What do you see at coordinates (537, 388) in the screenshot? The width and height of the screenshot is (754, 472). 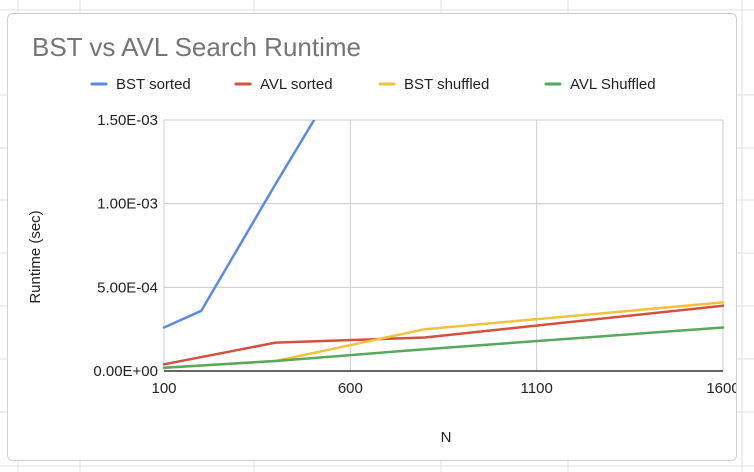 I see `x-tick-label: 1100` at bounding box center [537, 388].